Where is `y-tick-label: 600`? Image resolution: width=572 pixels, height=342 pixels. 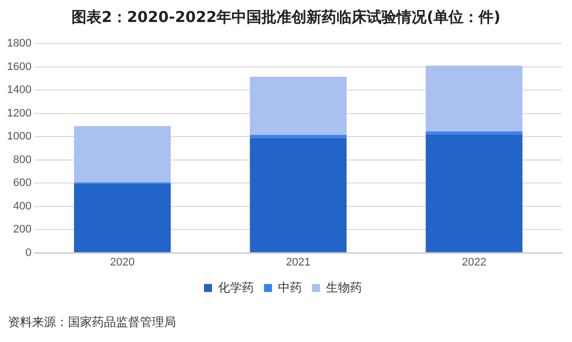 y-tick-label: 600 is located at coordinates (22, 183).